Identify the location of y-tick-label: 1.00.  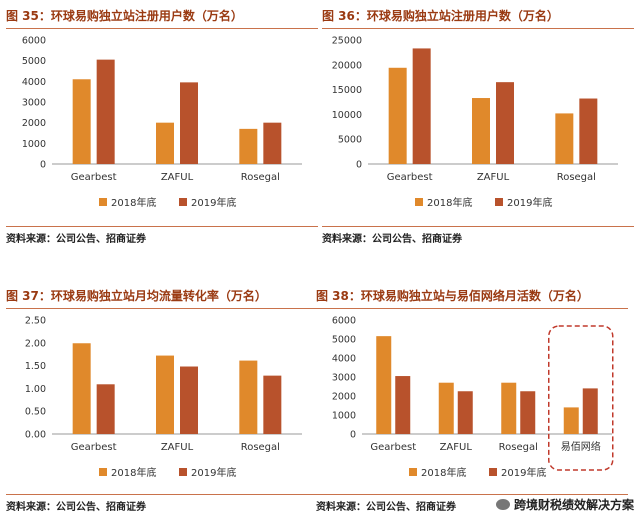
(35, 389).